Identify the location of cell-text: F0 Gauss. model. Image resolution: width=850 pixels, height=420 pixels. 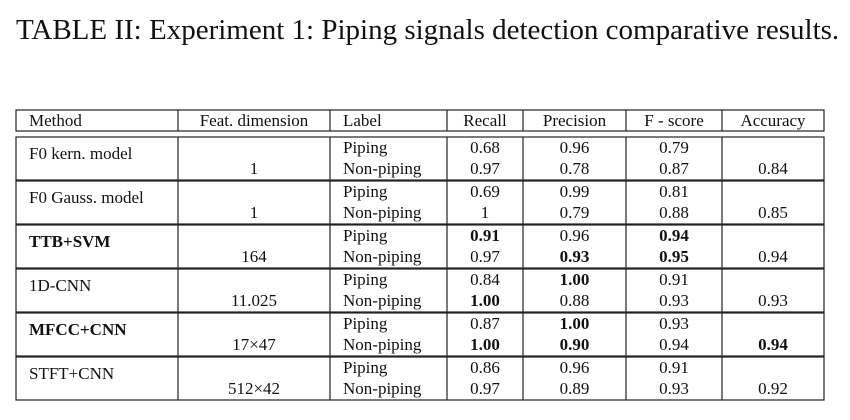
(86, 197).